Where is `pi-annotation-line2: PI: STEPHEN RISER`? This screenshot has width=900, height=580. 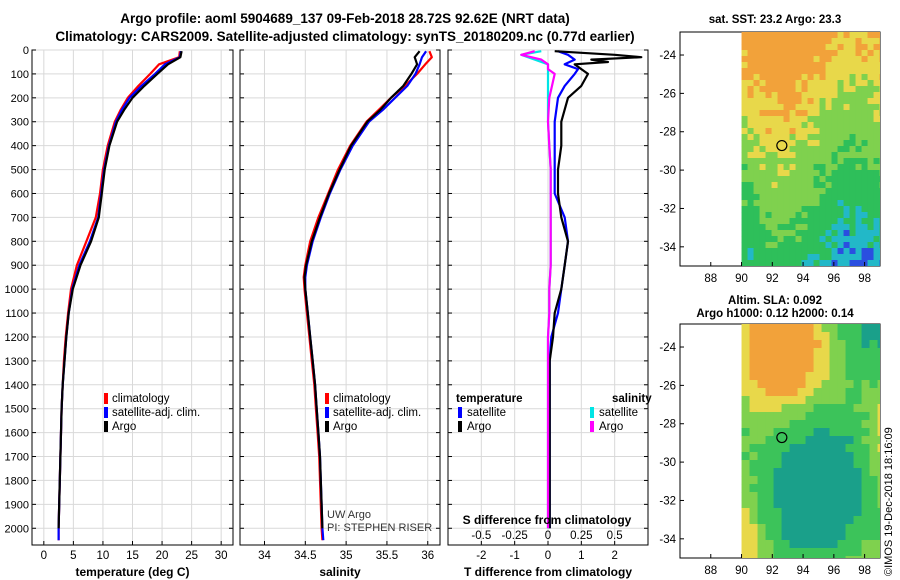
pi-annotation-line2: PI: STEPHEN RISER is located at coordinates (379, 528).